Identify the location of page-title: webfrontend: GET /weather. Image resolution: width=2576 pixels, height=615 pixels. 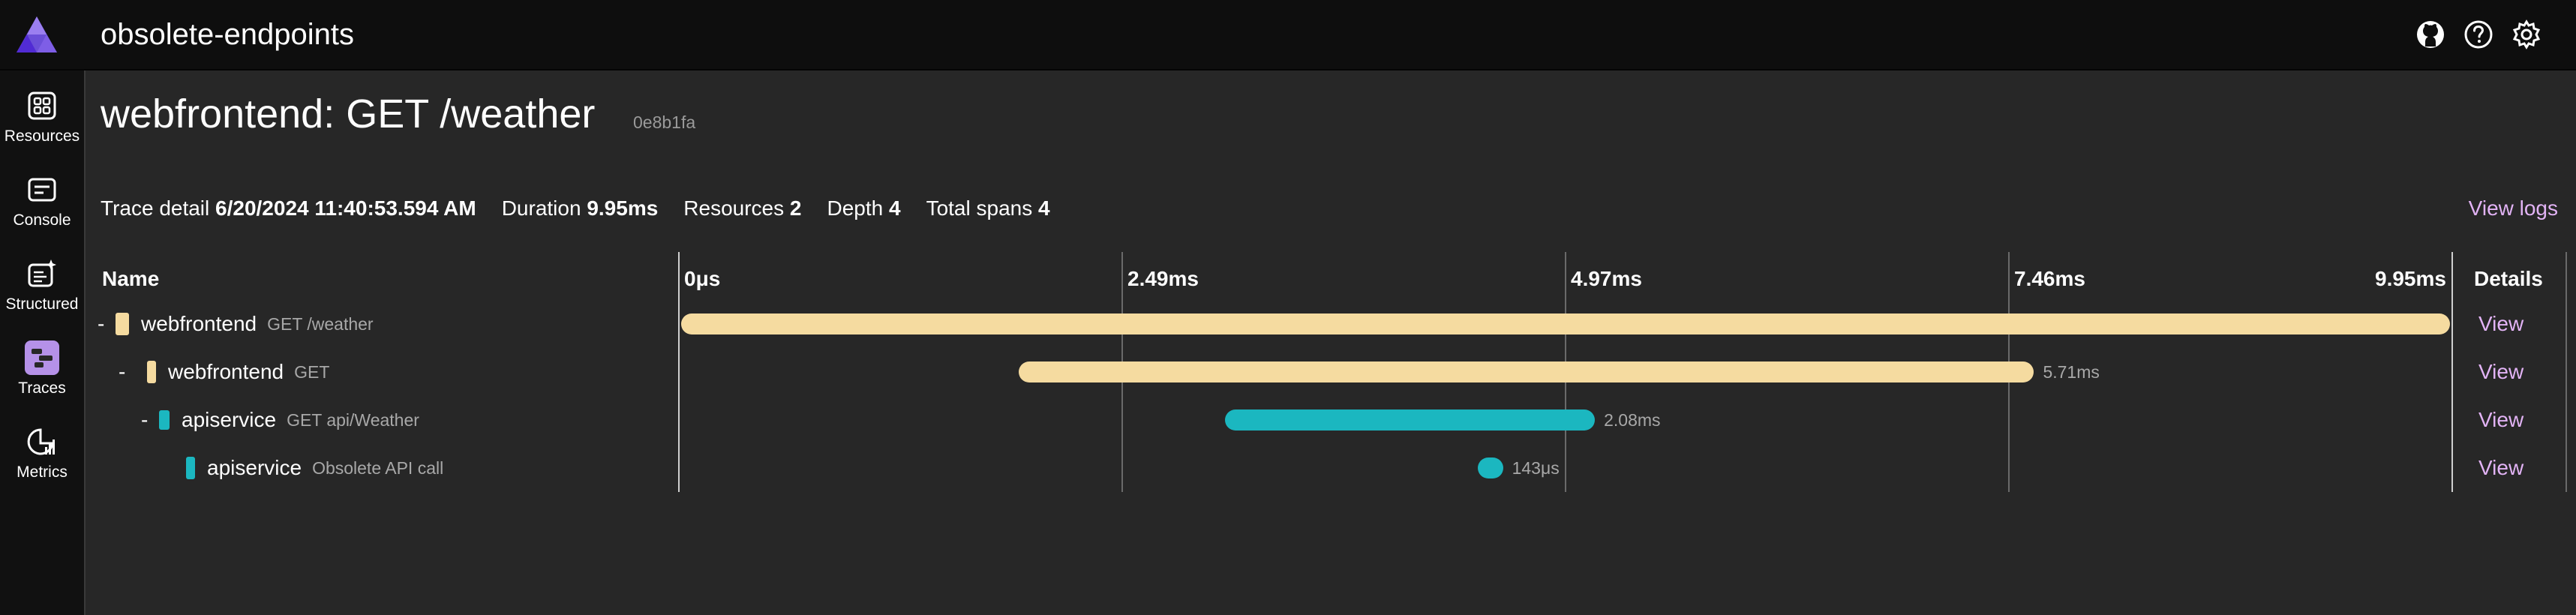
(348, 114).